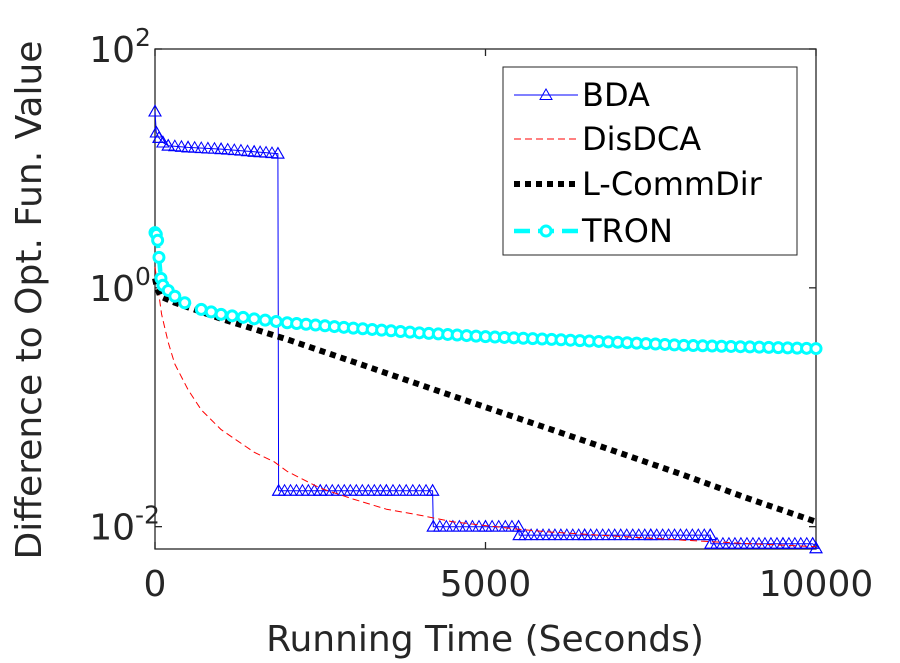 The height and width of the screenshot is (663, 900). I want to click on y-tick-label: 10 -2, so click(124, 525).